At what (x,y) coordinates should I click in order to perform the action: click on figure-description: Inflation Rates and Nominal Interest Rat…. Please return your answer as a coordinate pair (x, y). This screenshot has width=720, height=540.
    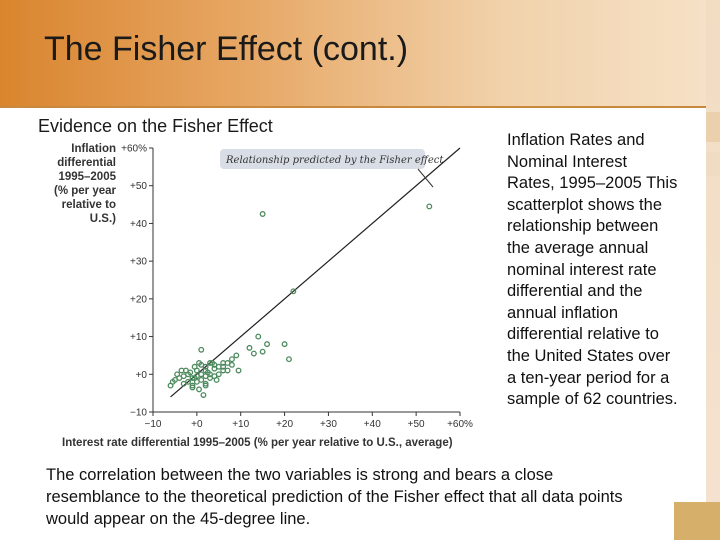
    Looking at the image, I should click on (592, 270).